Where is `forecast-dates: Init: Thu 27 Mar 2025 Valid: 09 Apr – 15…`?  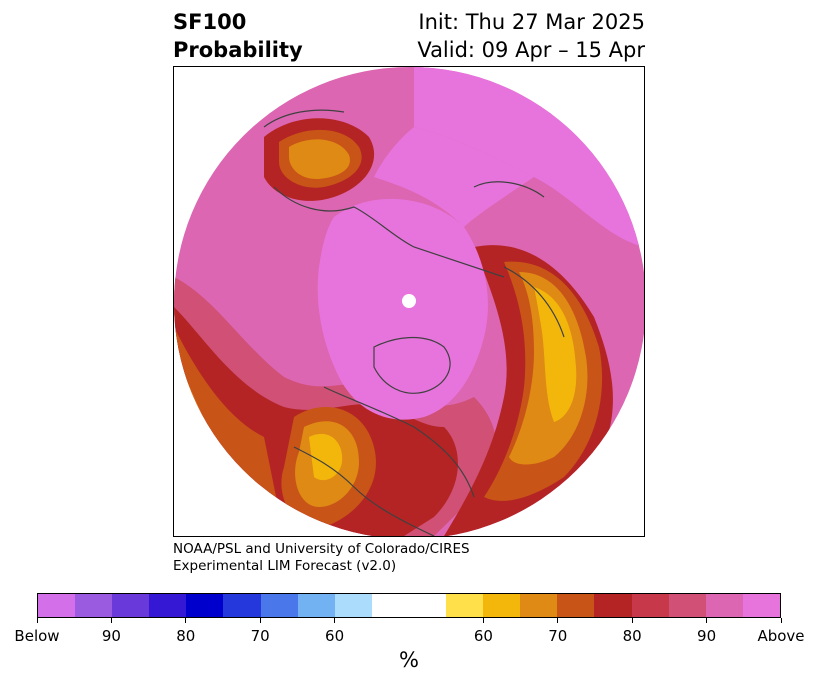
forecast-dates: Init: Thu 27 Mar 2025 Valid: 09 Apr – 15… is located at coordinates (531, 36).